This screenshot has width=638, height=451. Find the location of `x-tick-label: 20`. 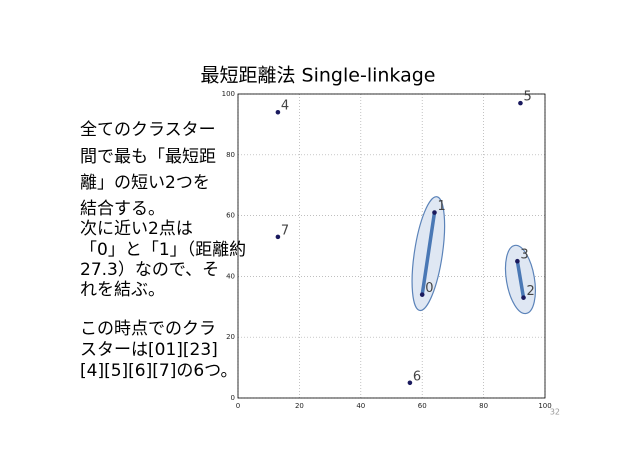

x-tick-label: 20 is located at coordinates (299, 406).